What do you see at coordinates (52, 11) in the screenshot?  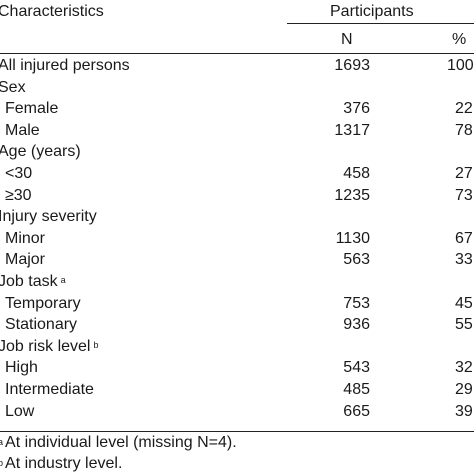 I see `header-characteristics: Characteristics` at bounding box center [52, 11].